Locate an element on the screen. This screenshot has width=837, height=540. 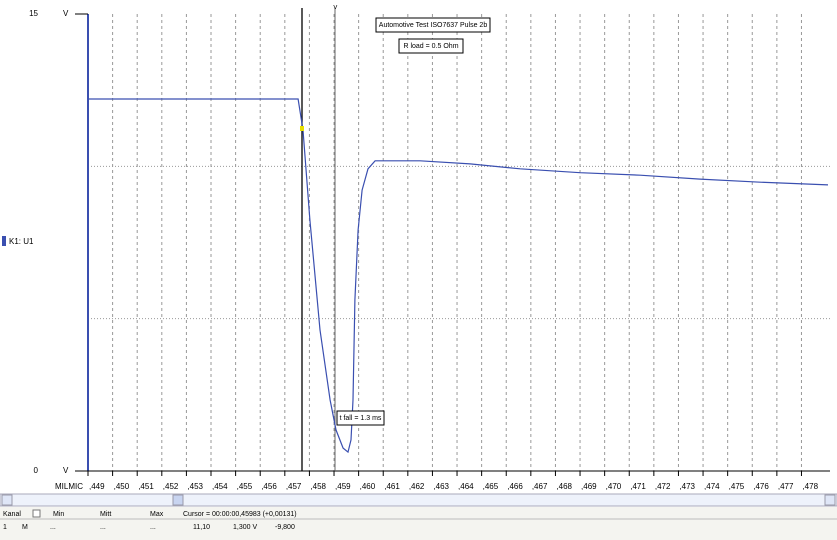
x-tick-label: ,449 is located at coordinates (97, 486).